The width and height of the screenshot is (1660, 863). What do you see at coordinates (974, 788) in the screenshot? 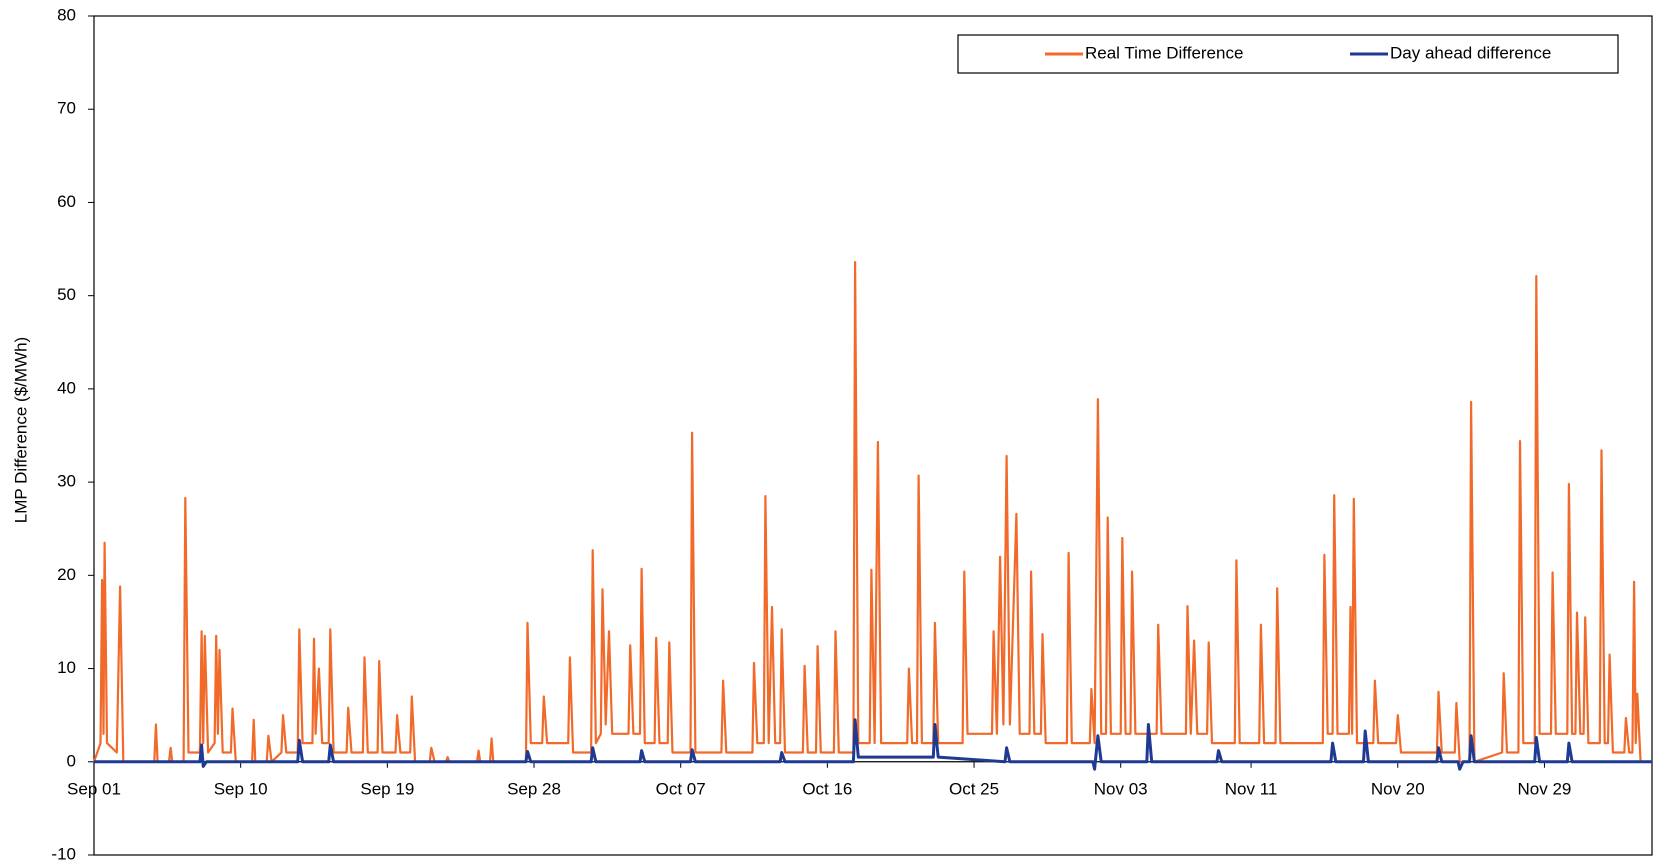
I see `x-tick-label: Oct 25` at bounding box center [974, 788].